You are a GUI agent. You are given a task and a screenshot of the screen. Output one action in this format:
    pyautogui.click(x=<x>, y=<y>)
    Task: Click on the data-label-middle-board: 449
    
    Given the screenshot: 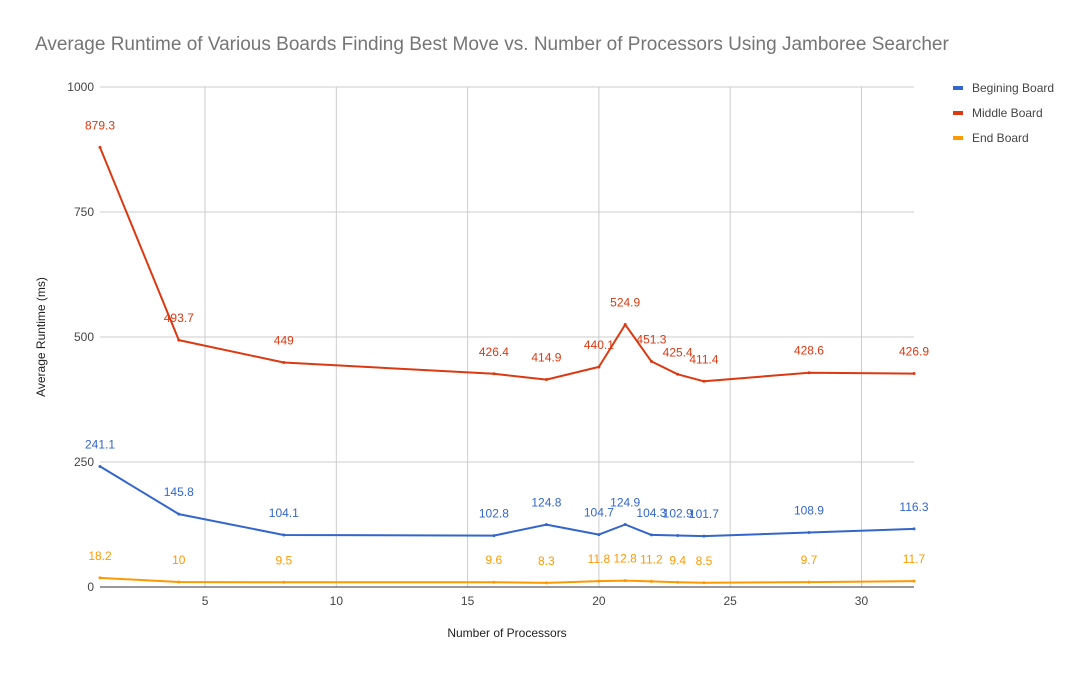 What is the action you would take?
    pyautogui.click(x=284, y=341)
    